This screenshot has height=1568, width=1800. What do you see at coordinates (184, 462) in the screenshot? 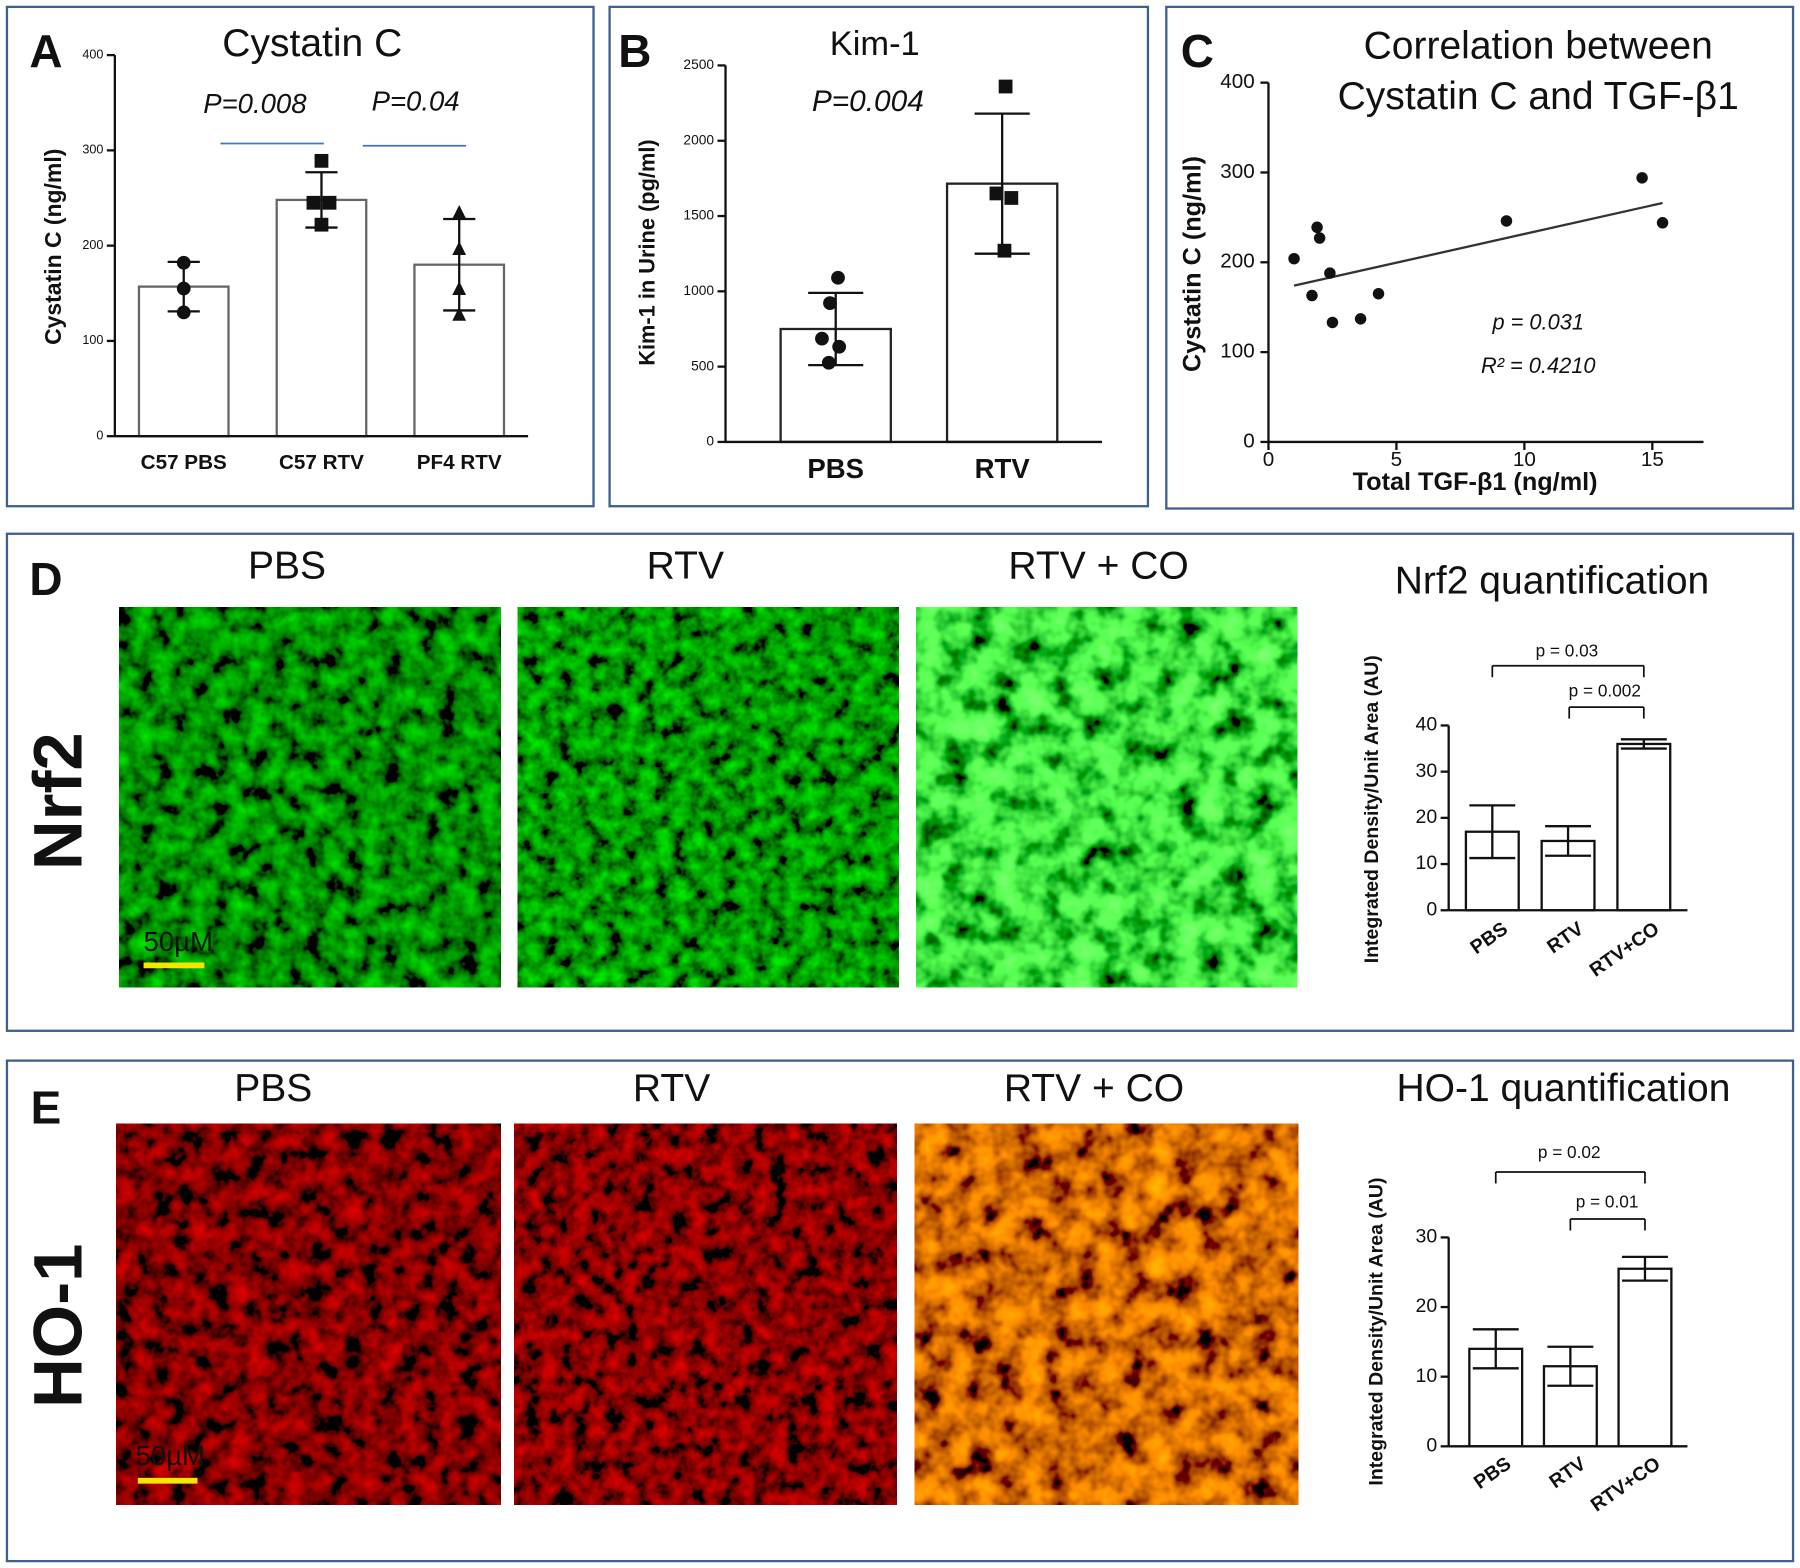
I see `x-tick-label: C57 PBS` at bounding box center [184, 462].